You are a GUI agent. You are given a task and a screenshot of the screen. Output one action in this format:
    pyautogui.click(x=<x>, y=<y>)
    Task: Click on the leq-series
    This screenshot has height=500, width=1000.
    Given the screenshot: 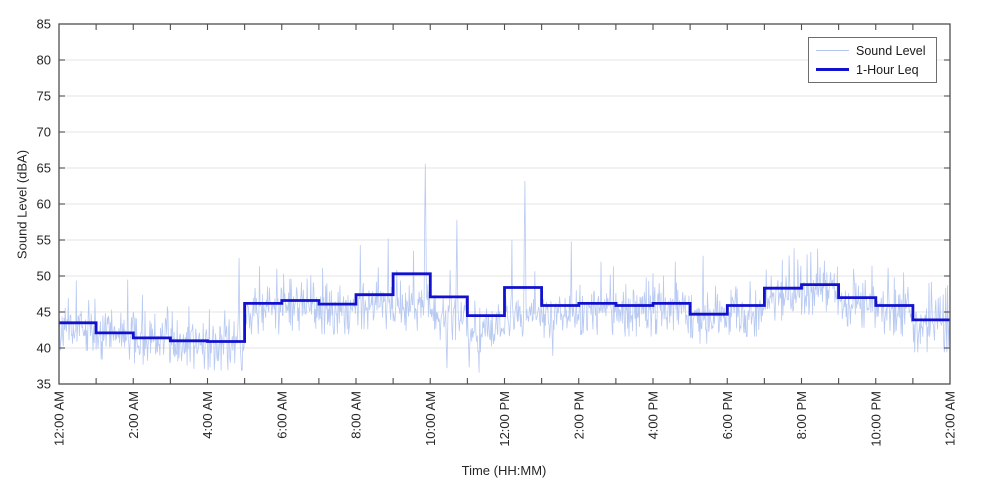 What is the action you would take?
    pyautogui.click(x=504, y=307)
    